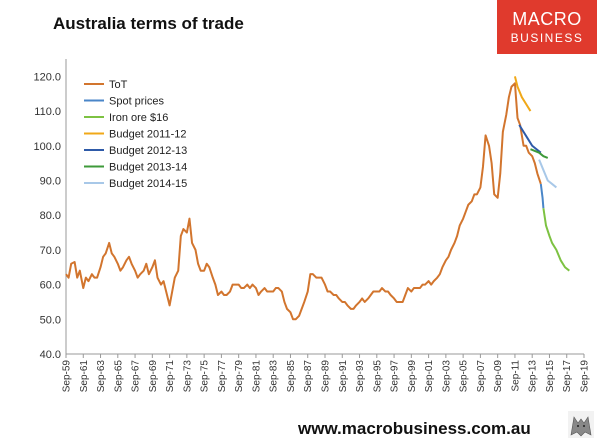  I want to click on x-tick-label: Sep-01, so click(429, 376).